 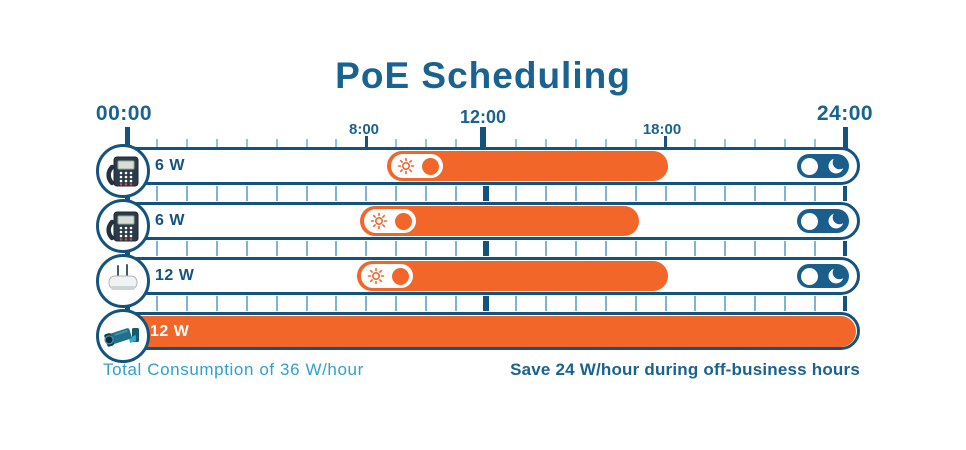 What do you see at coordinates (685, 369) in the screenshot?
I see `savings-note: Save 24 W/hour during off-business hours` at bounding box center [685, 369].